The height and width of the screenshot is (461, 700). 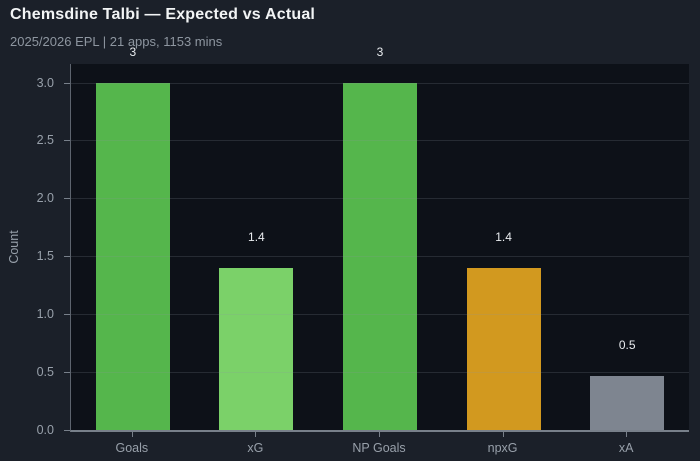 I want to click on y-tick-label: 2.5, so click(x=45, y=140).